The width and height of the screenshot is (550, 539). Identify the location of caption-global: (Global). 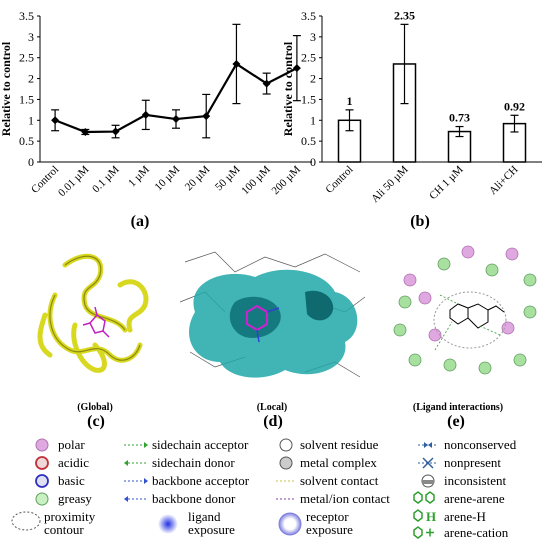
(95, 407).